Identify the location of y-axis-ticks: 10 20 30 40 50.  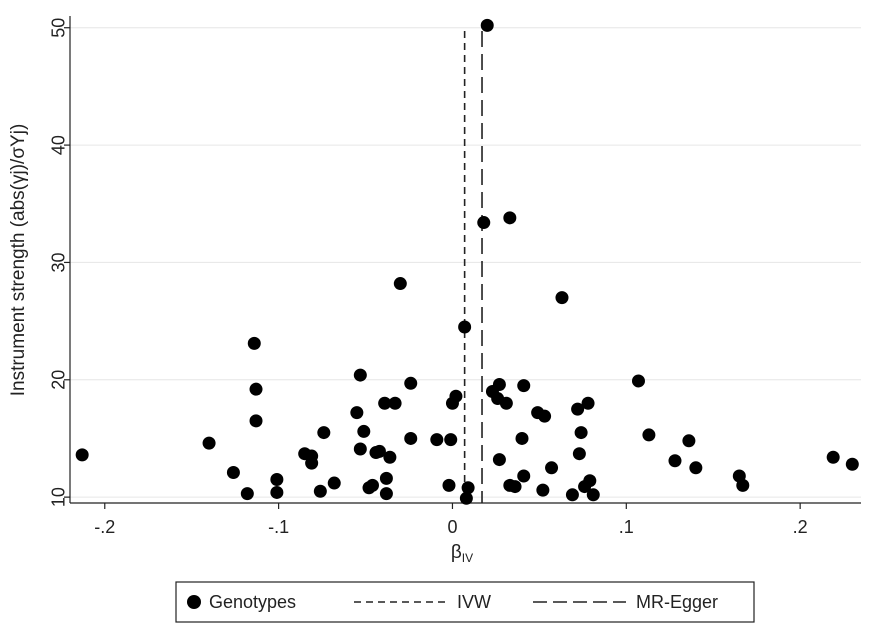
(59, 262).